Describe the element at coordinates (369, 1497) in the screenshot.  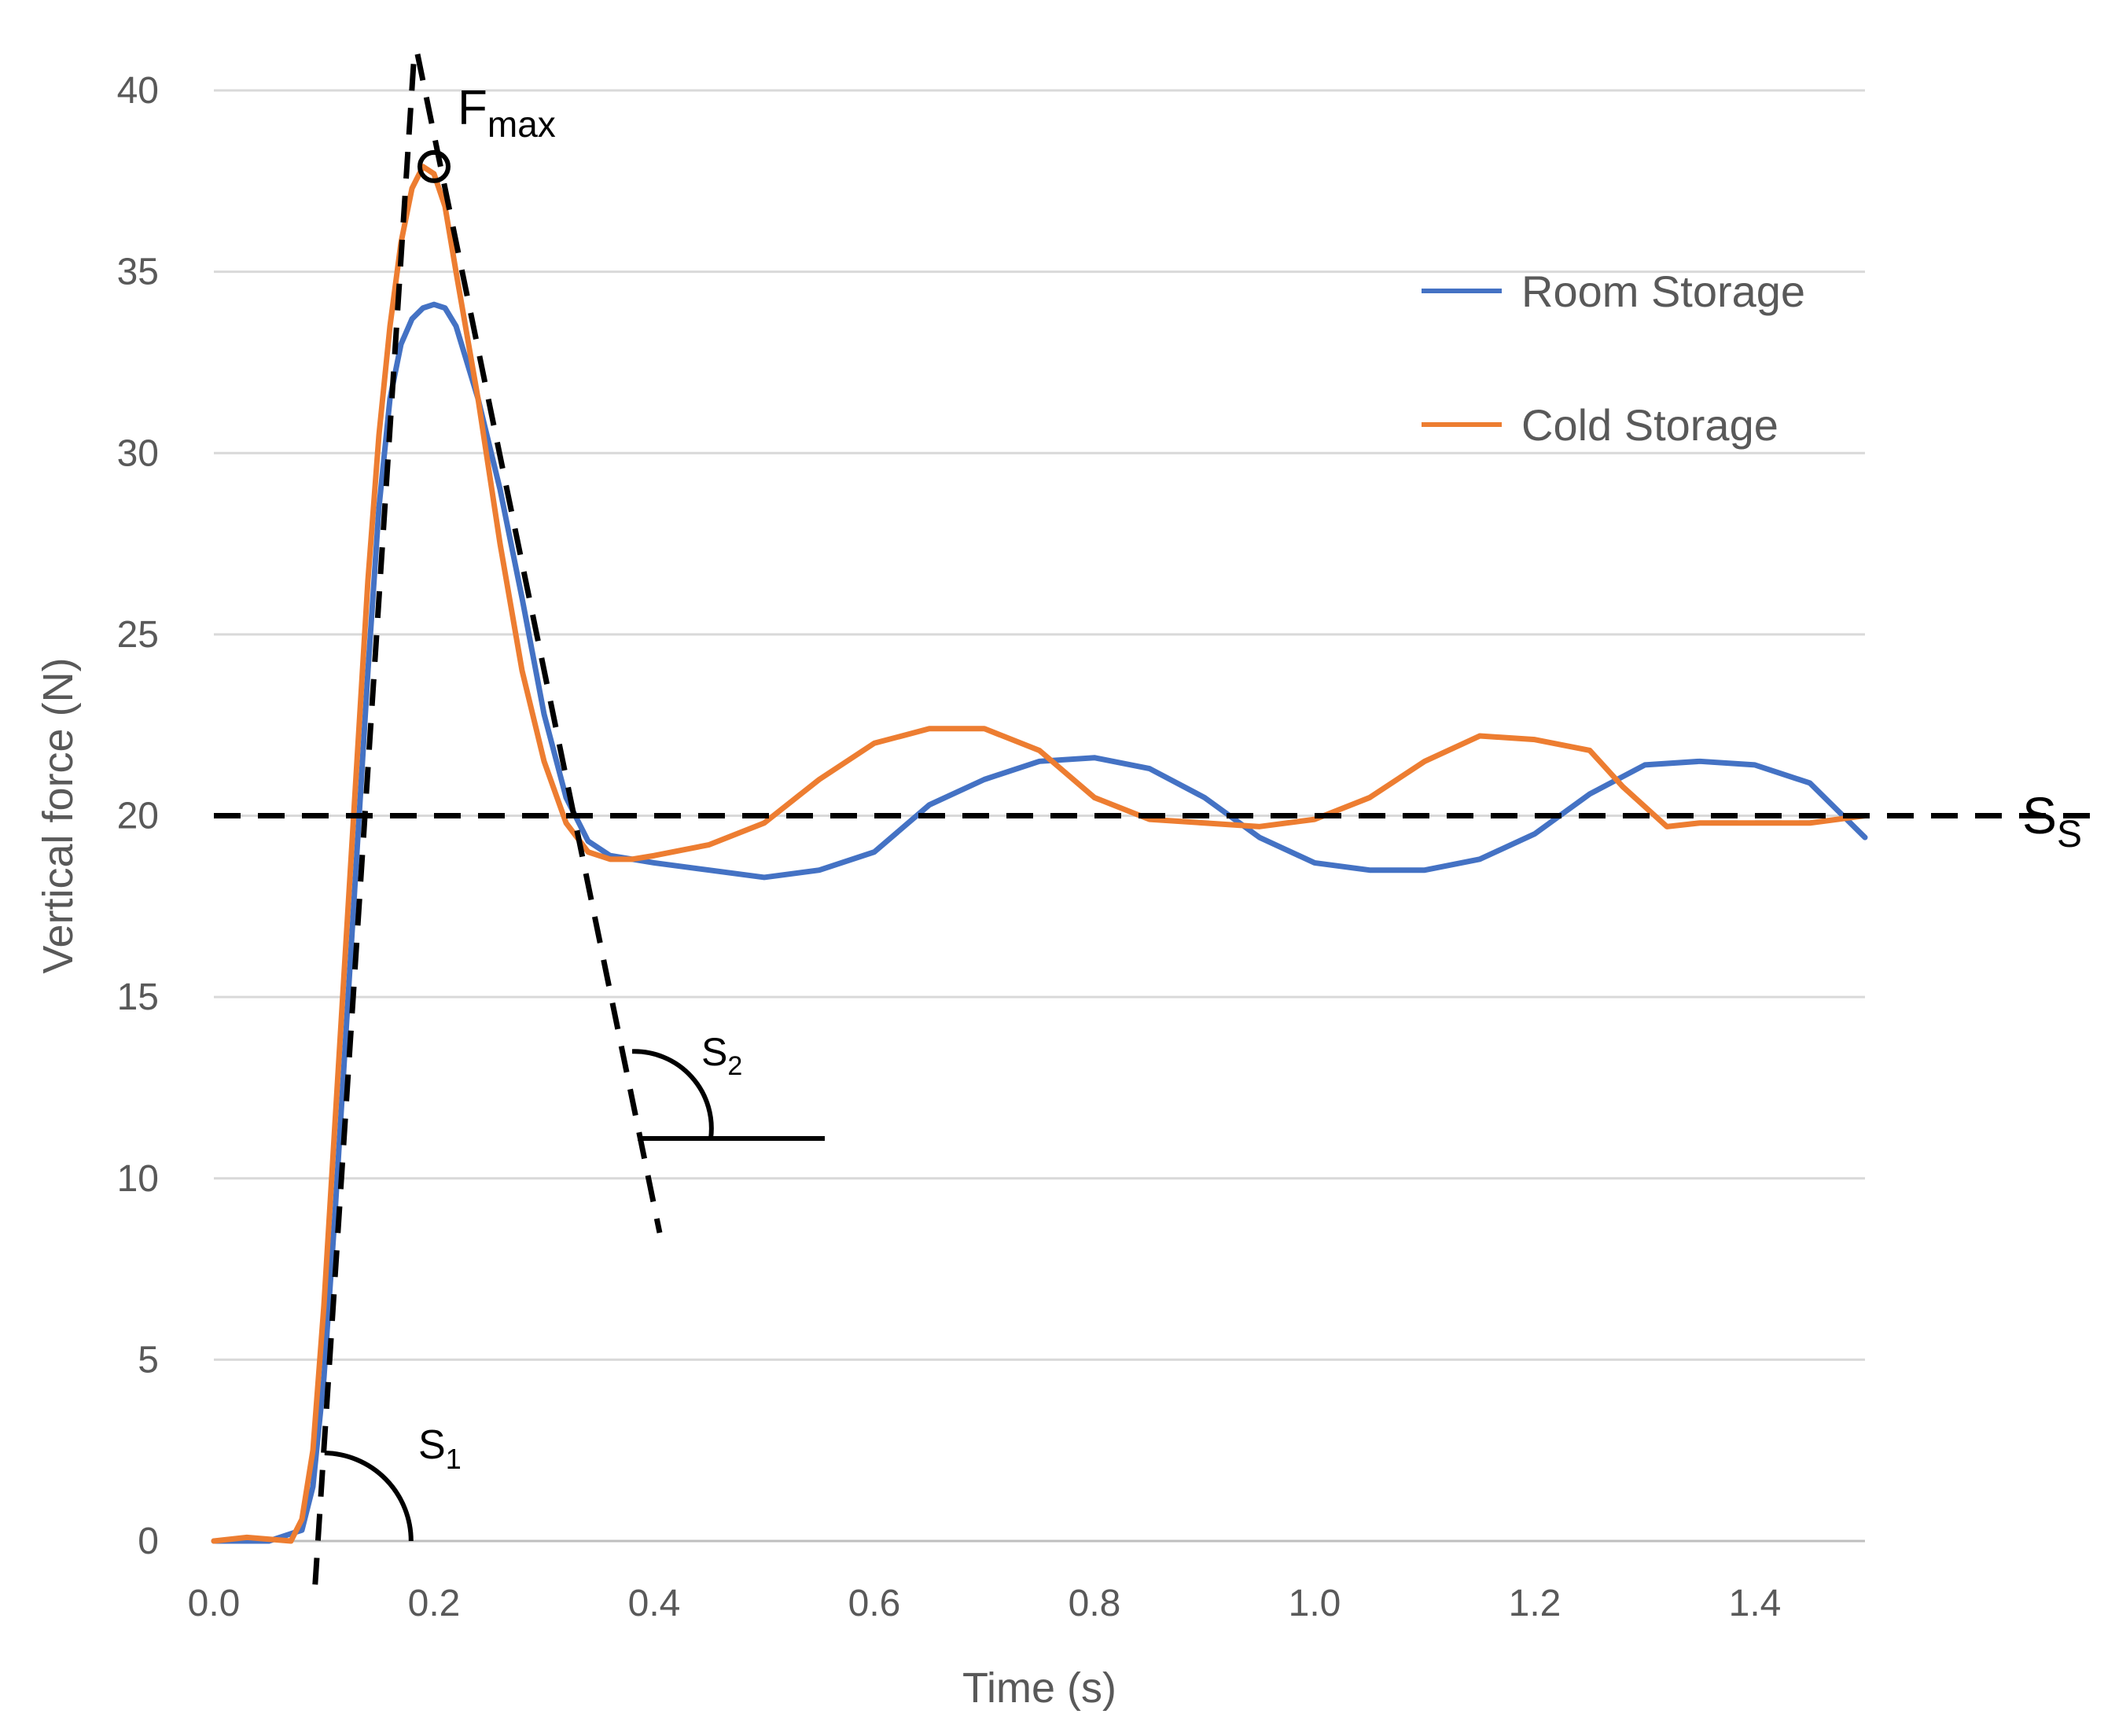
I see `s1-angle-arc` at that location.